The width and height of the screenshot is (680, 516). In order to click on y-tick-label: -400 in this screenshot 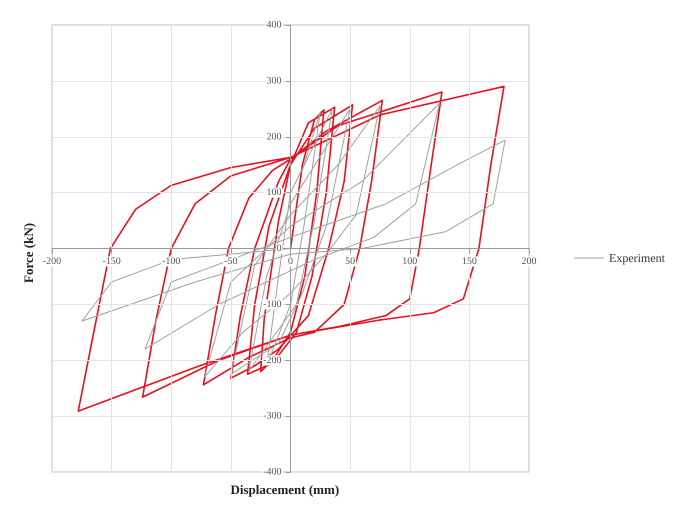, I will do `click(272, 472)`.